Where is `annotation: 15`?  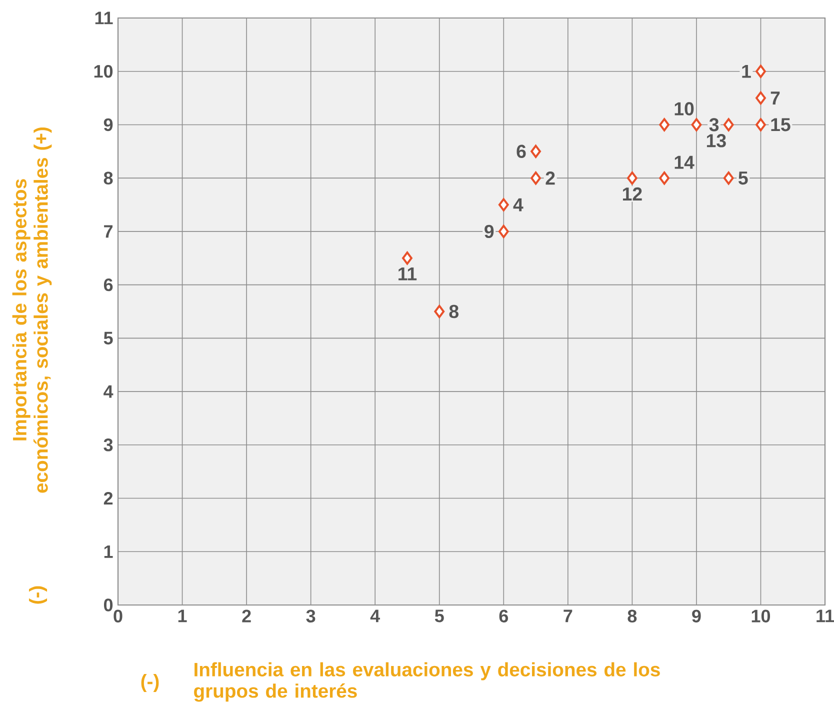 annotation: 15 is located at coordinates (780, 125).